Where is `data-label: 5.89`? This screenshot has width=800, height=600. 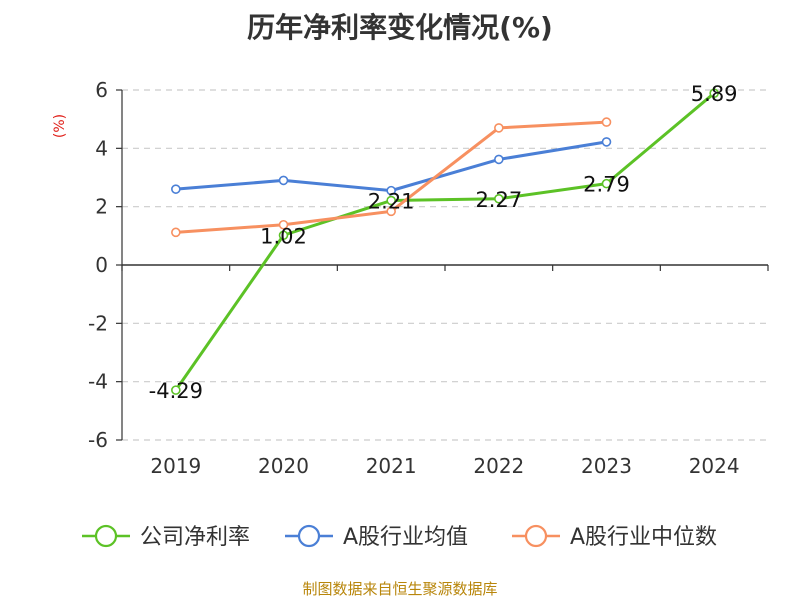 data-label: 5.89 is located at coordinates (714, 94).